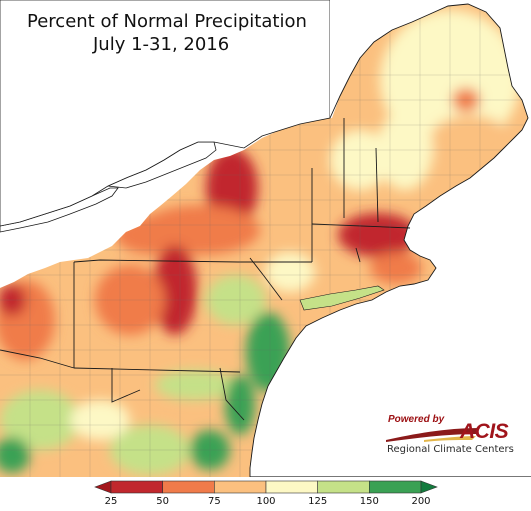 Image resolution: width=531 pixels, height=511 pixels. I want to click on legend-over-arrow, so click(429, 487).